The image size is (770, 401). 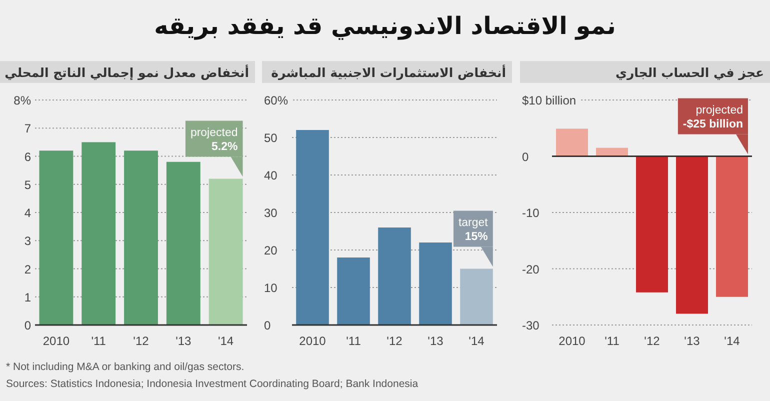 I want to click on text: * Not including M&A or banking and oil/gas sectors., so click(x=125, y=367).